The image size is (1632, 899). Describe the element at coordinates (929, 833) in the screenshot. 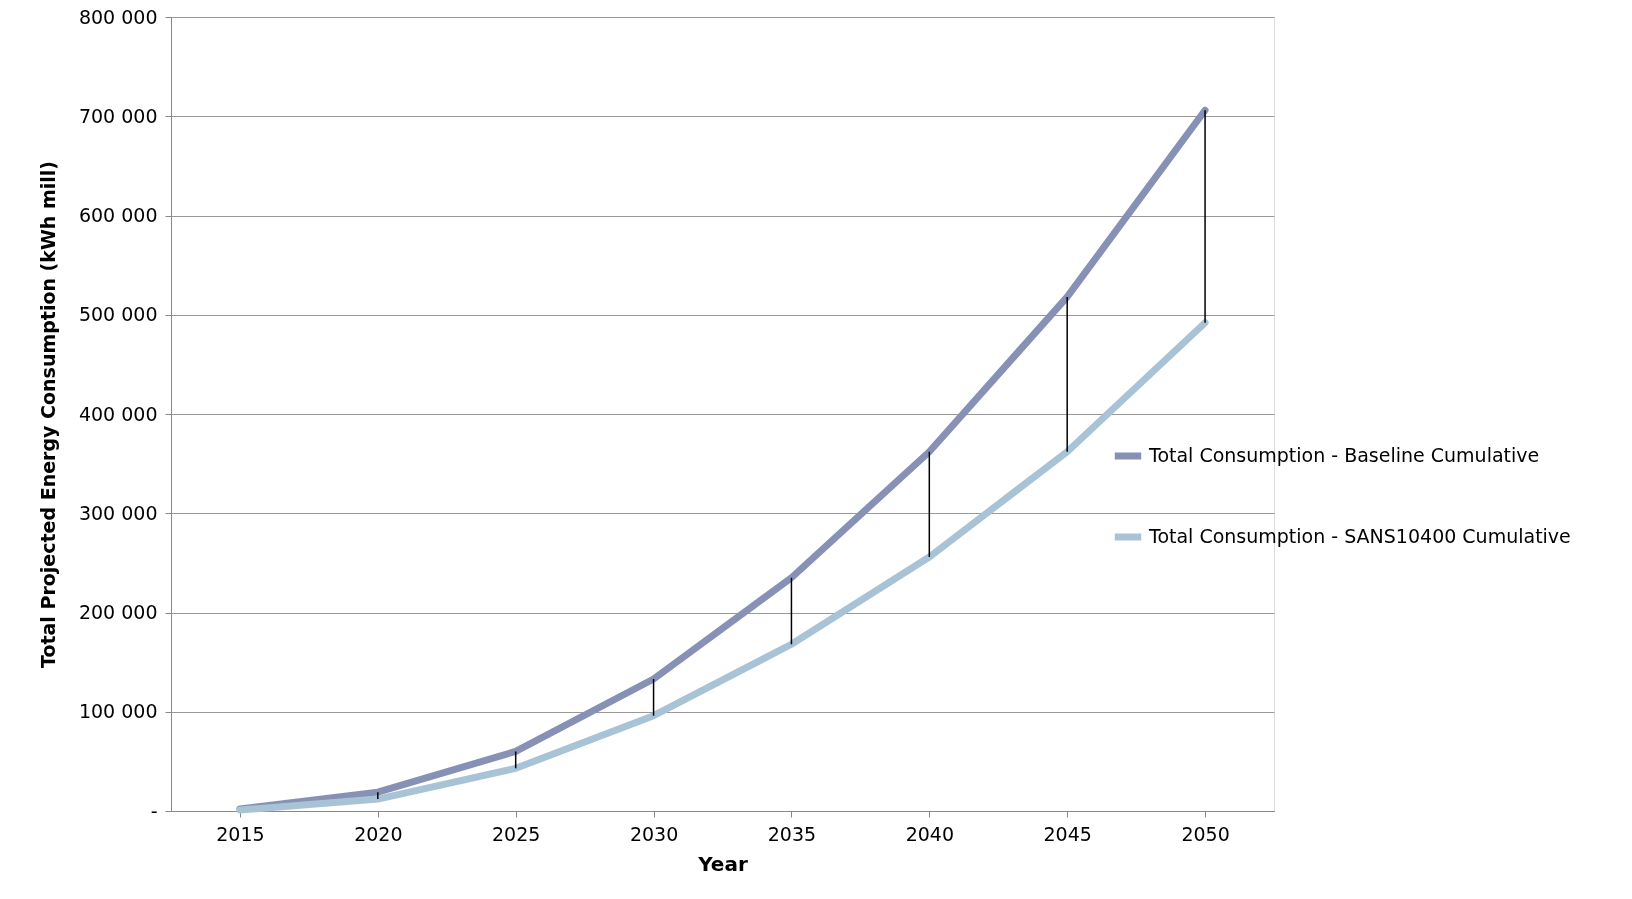

I see `x-tick-label: 2040` at that location.